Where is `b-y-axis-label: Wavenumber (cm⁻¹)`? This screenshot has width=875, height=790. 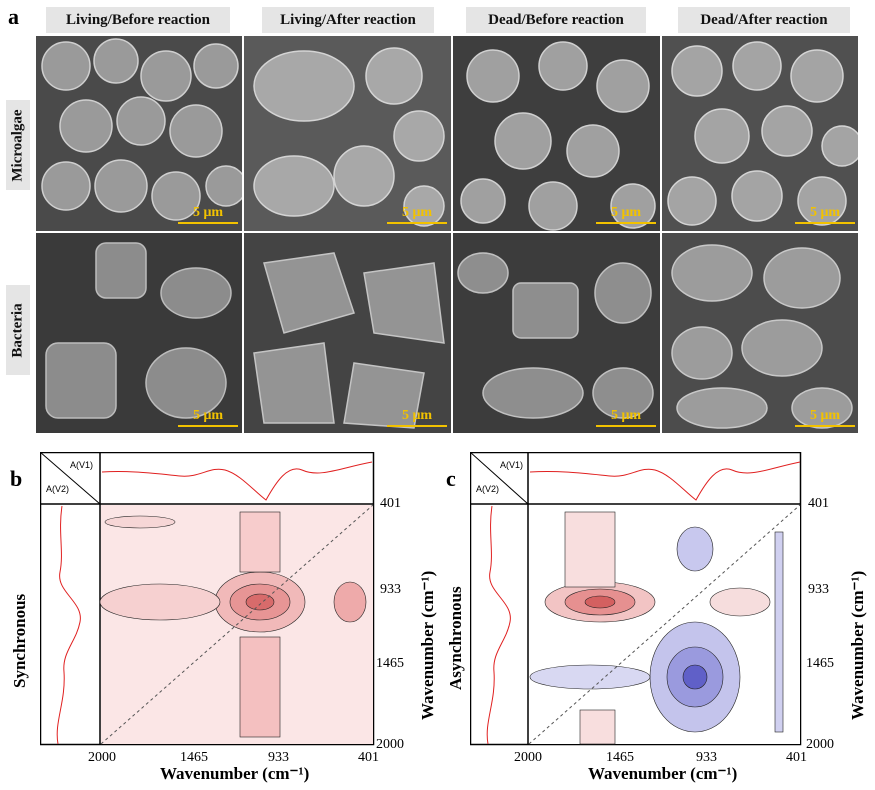 b-y-axis-label: Wavenumber (cm⁻¹) is located at coordinates (427, 645).